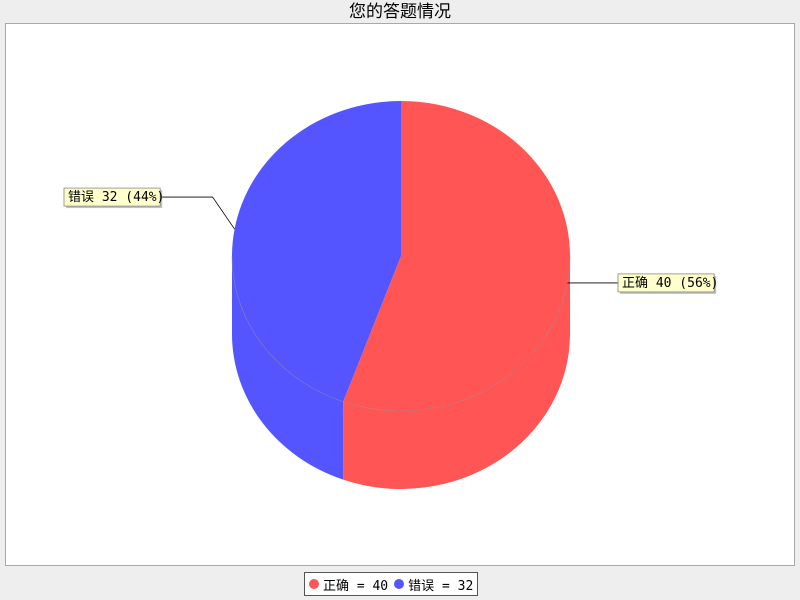 The image size is (800, 600). I want to click on legend-label-wrong: 错误 = 32, so click(441, 586).